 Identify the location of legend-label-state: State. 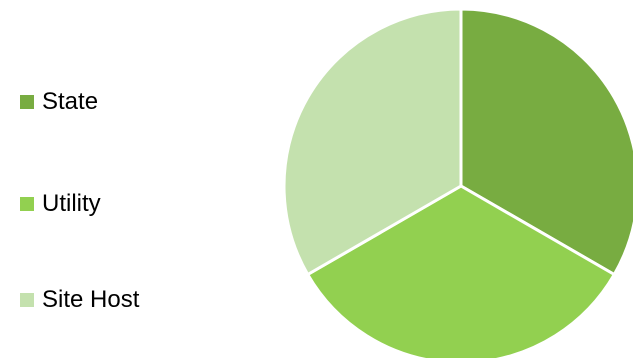
(70, 101).